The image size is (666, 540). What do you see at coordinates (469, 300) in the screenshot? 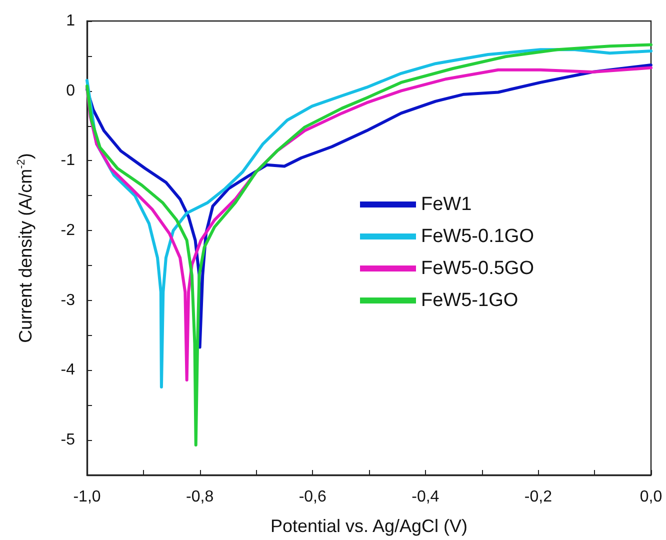
I see `legend-label: FeW5-1GO` at bounding box center [469, 300].